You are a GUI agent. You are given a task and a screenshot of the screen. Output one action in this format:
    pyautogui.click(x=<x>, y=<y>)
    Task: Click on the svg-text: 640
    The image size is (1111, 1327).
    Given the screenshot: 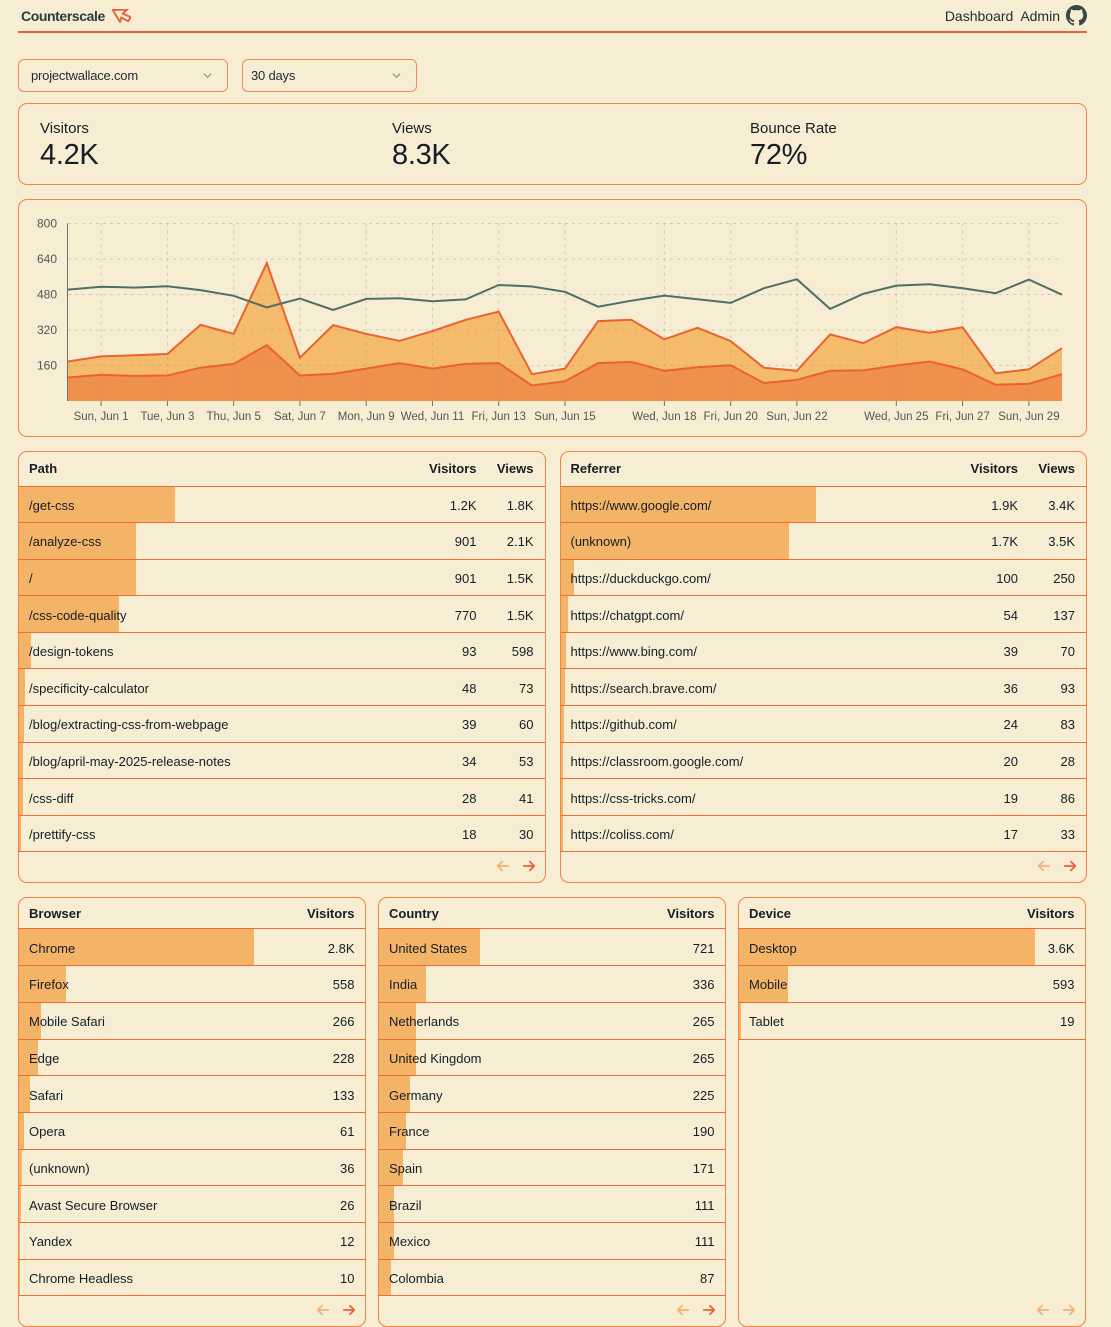 What is the action you would take?
    pyautogui.click(x=47, y=259)
    